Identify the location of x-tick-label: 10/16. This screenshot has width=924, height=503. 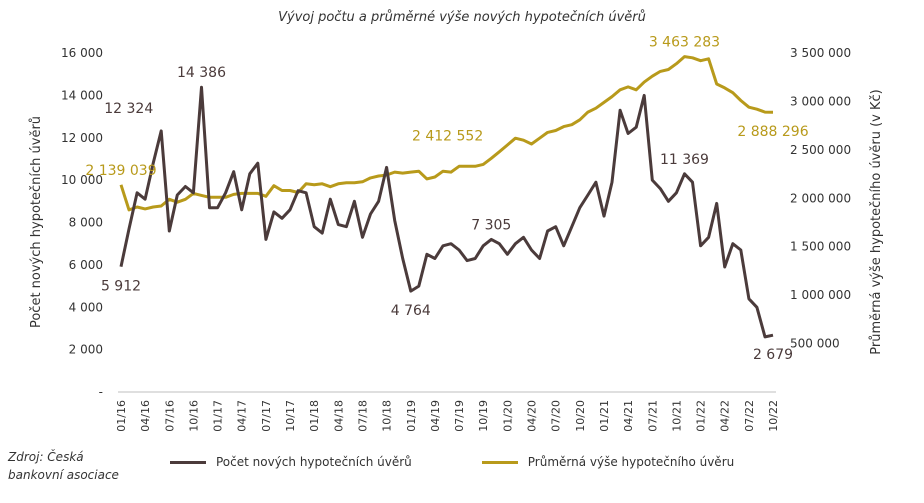
(193, 416).